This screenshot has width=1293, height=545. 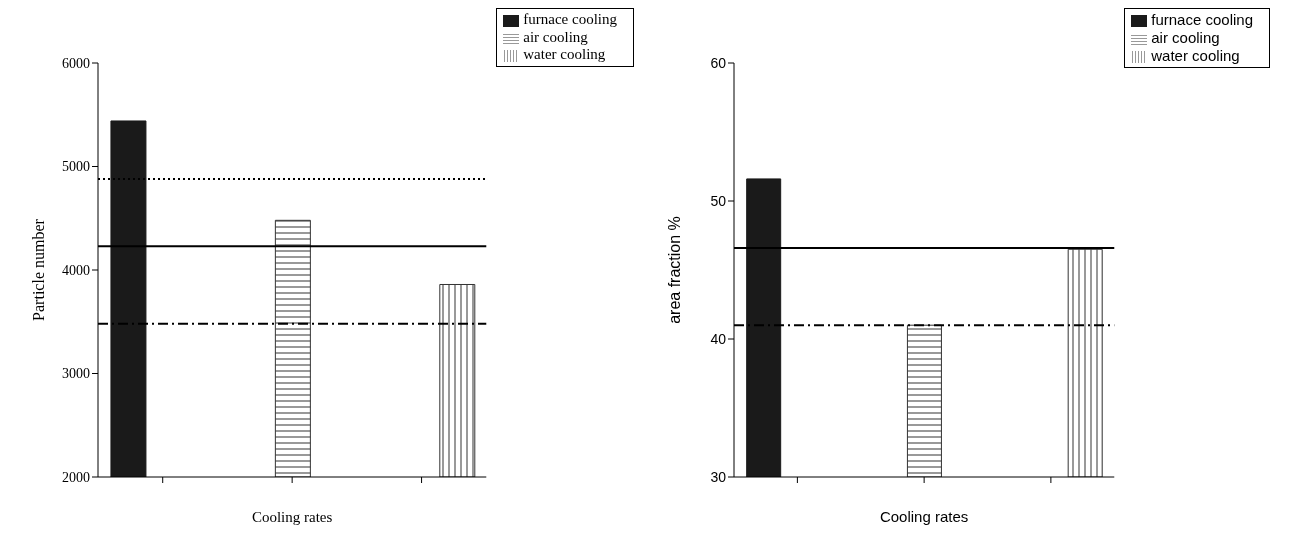 What do you see at coordinates (718, 476) in the screenshot?
I see `y-tick-label: 30` at bounding box center [718, 476].